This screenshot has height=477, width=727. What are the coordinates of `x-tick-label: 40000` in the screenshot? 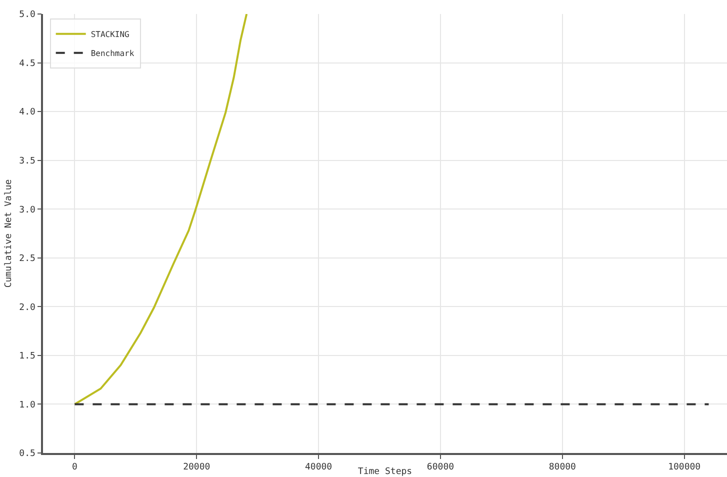 It's located at (318, 467).